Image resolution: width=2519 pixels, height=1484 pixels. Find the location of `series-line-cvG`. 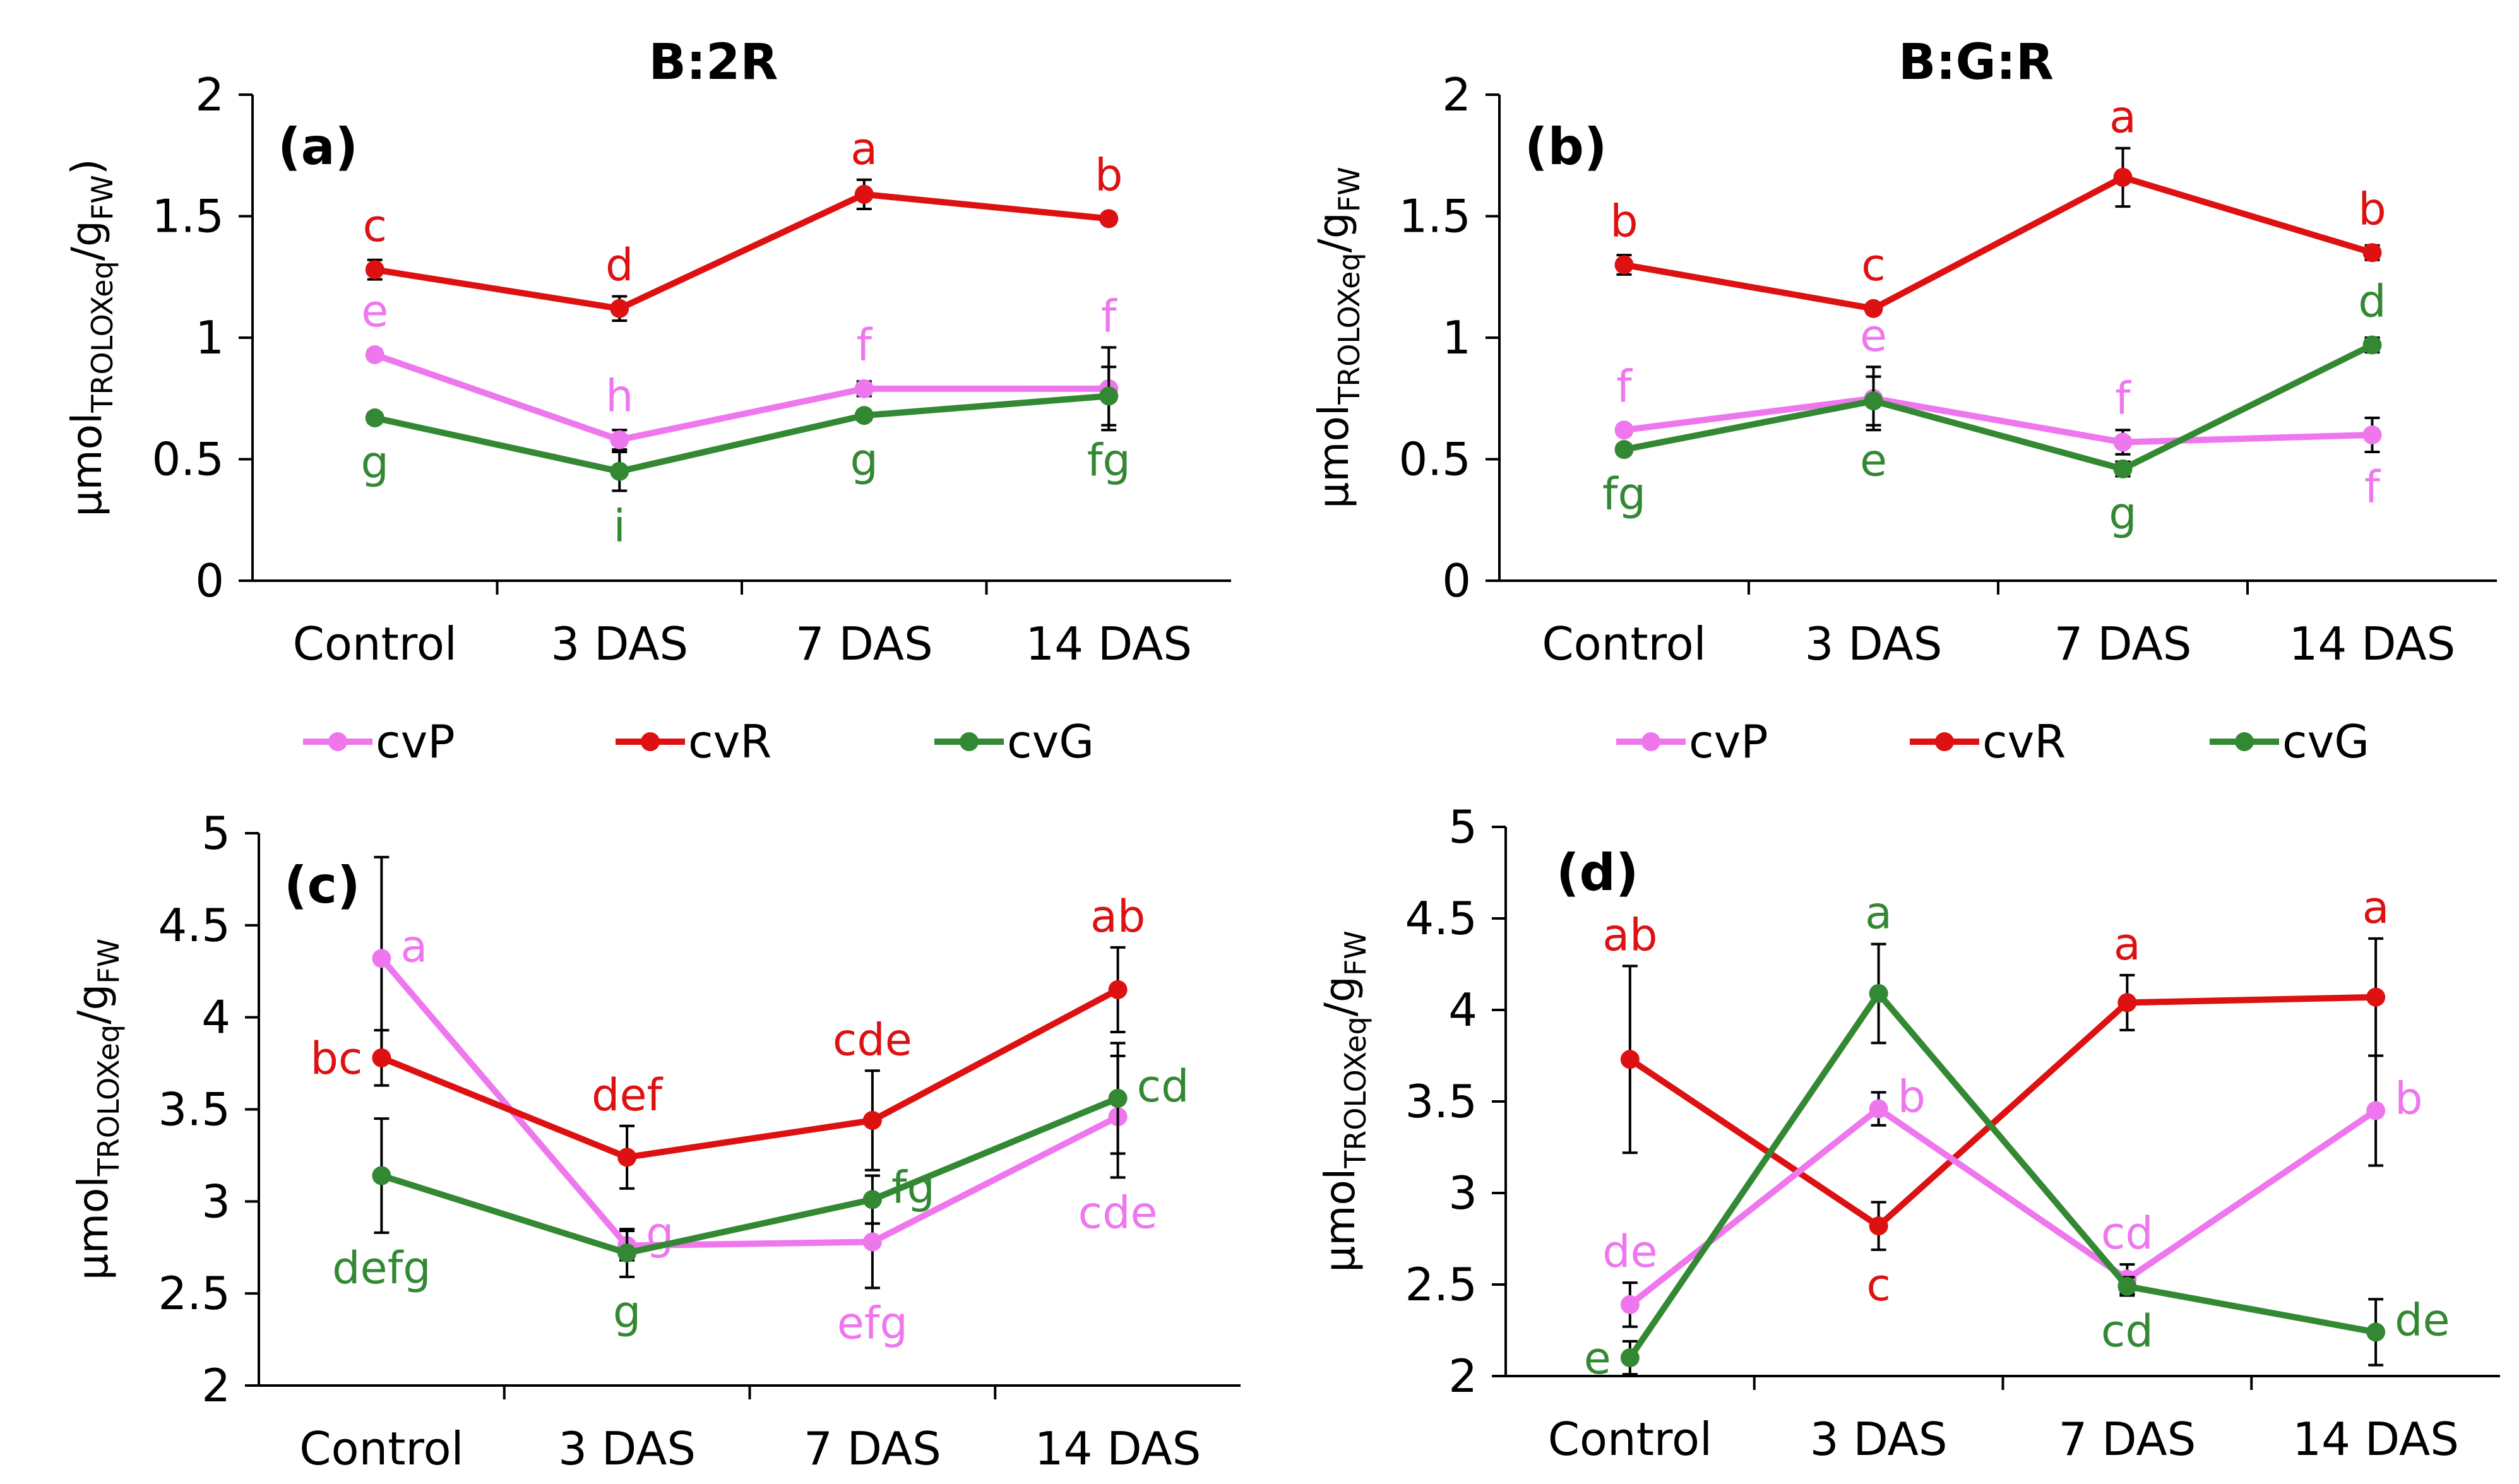

series-line-cvG is located at coordinates (2002, 1175).